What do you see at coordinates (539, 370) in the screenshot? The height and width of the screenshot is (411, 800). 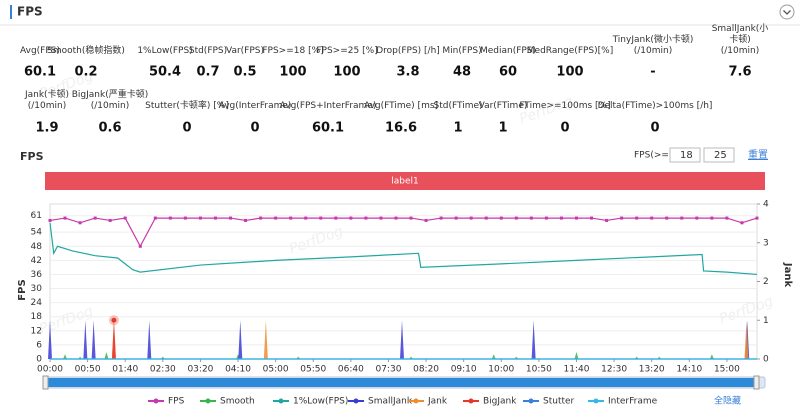 I see `x-tick-label: 10:50` at bounding box center [539, 370].